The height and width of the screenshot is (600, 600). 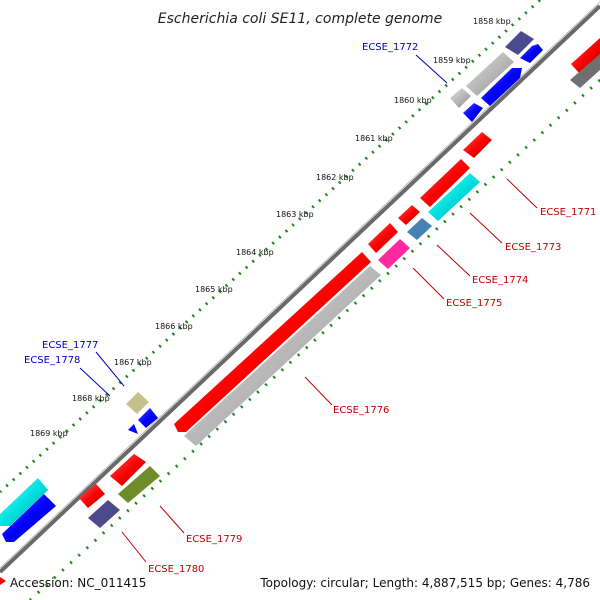 What do you see at coordinates (295, 214) in the screenshot?
I see `tick-label: 1863 kbp` at bounding box center [295, 214].